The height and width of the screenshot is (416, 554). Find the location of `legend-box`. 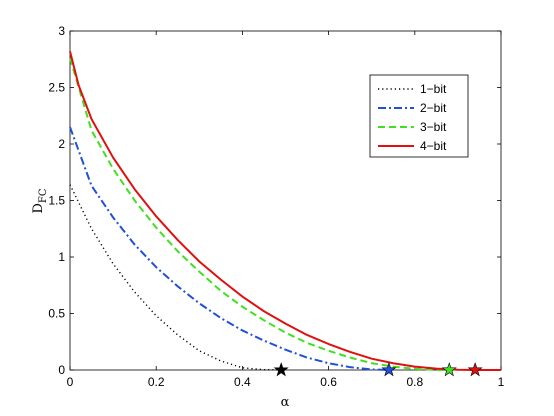

legend-box is located at coordinates (419, 116).